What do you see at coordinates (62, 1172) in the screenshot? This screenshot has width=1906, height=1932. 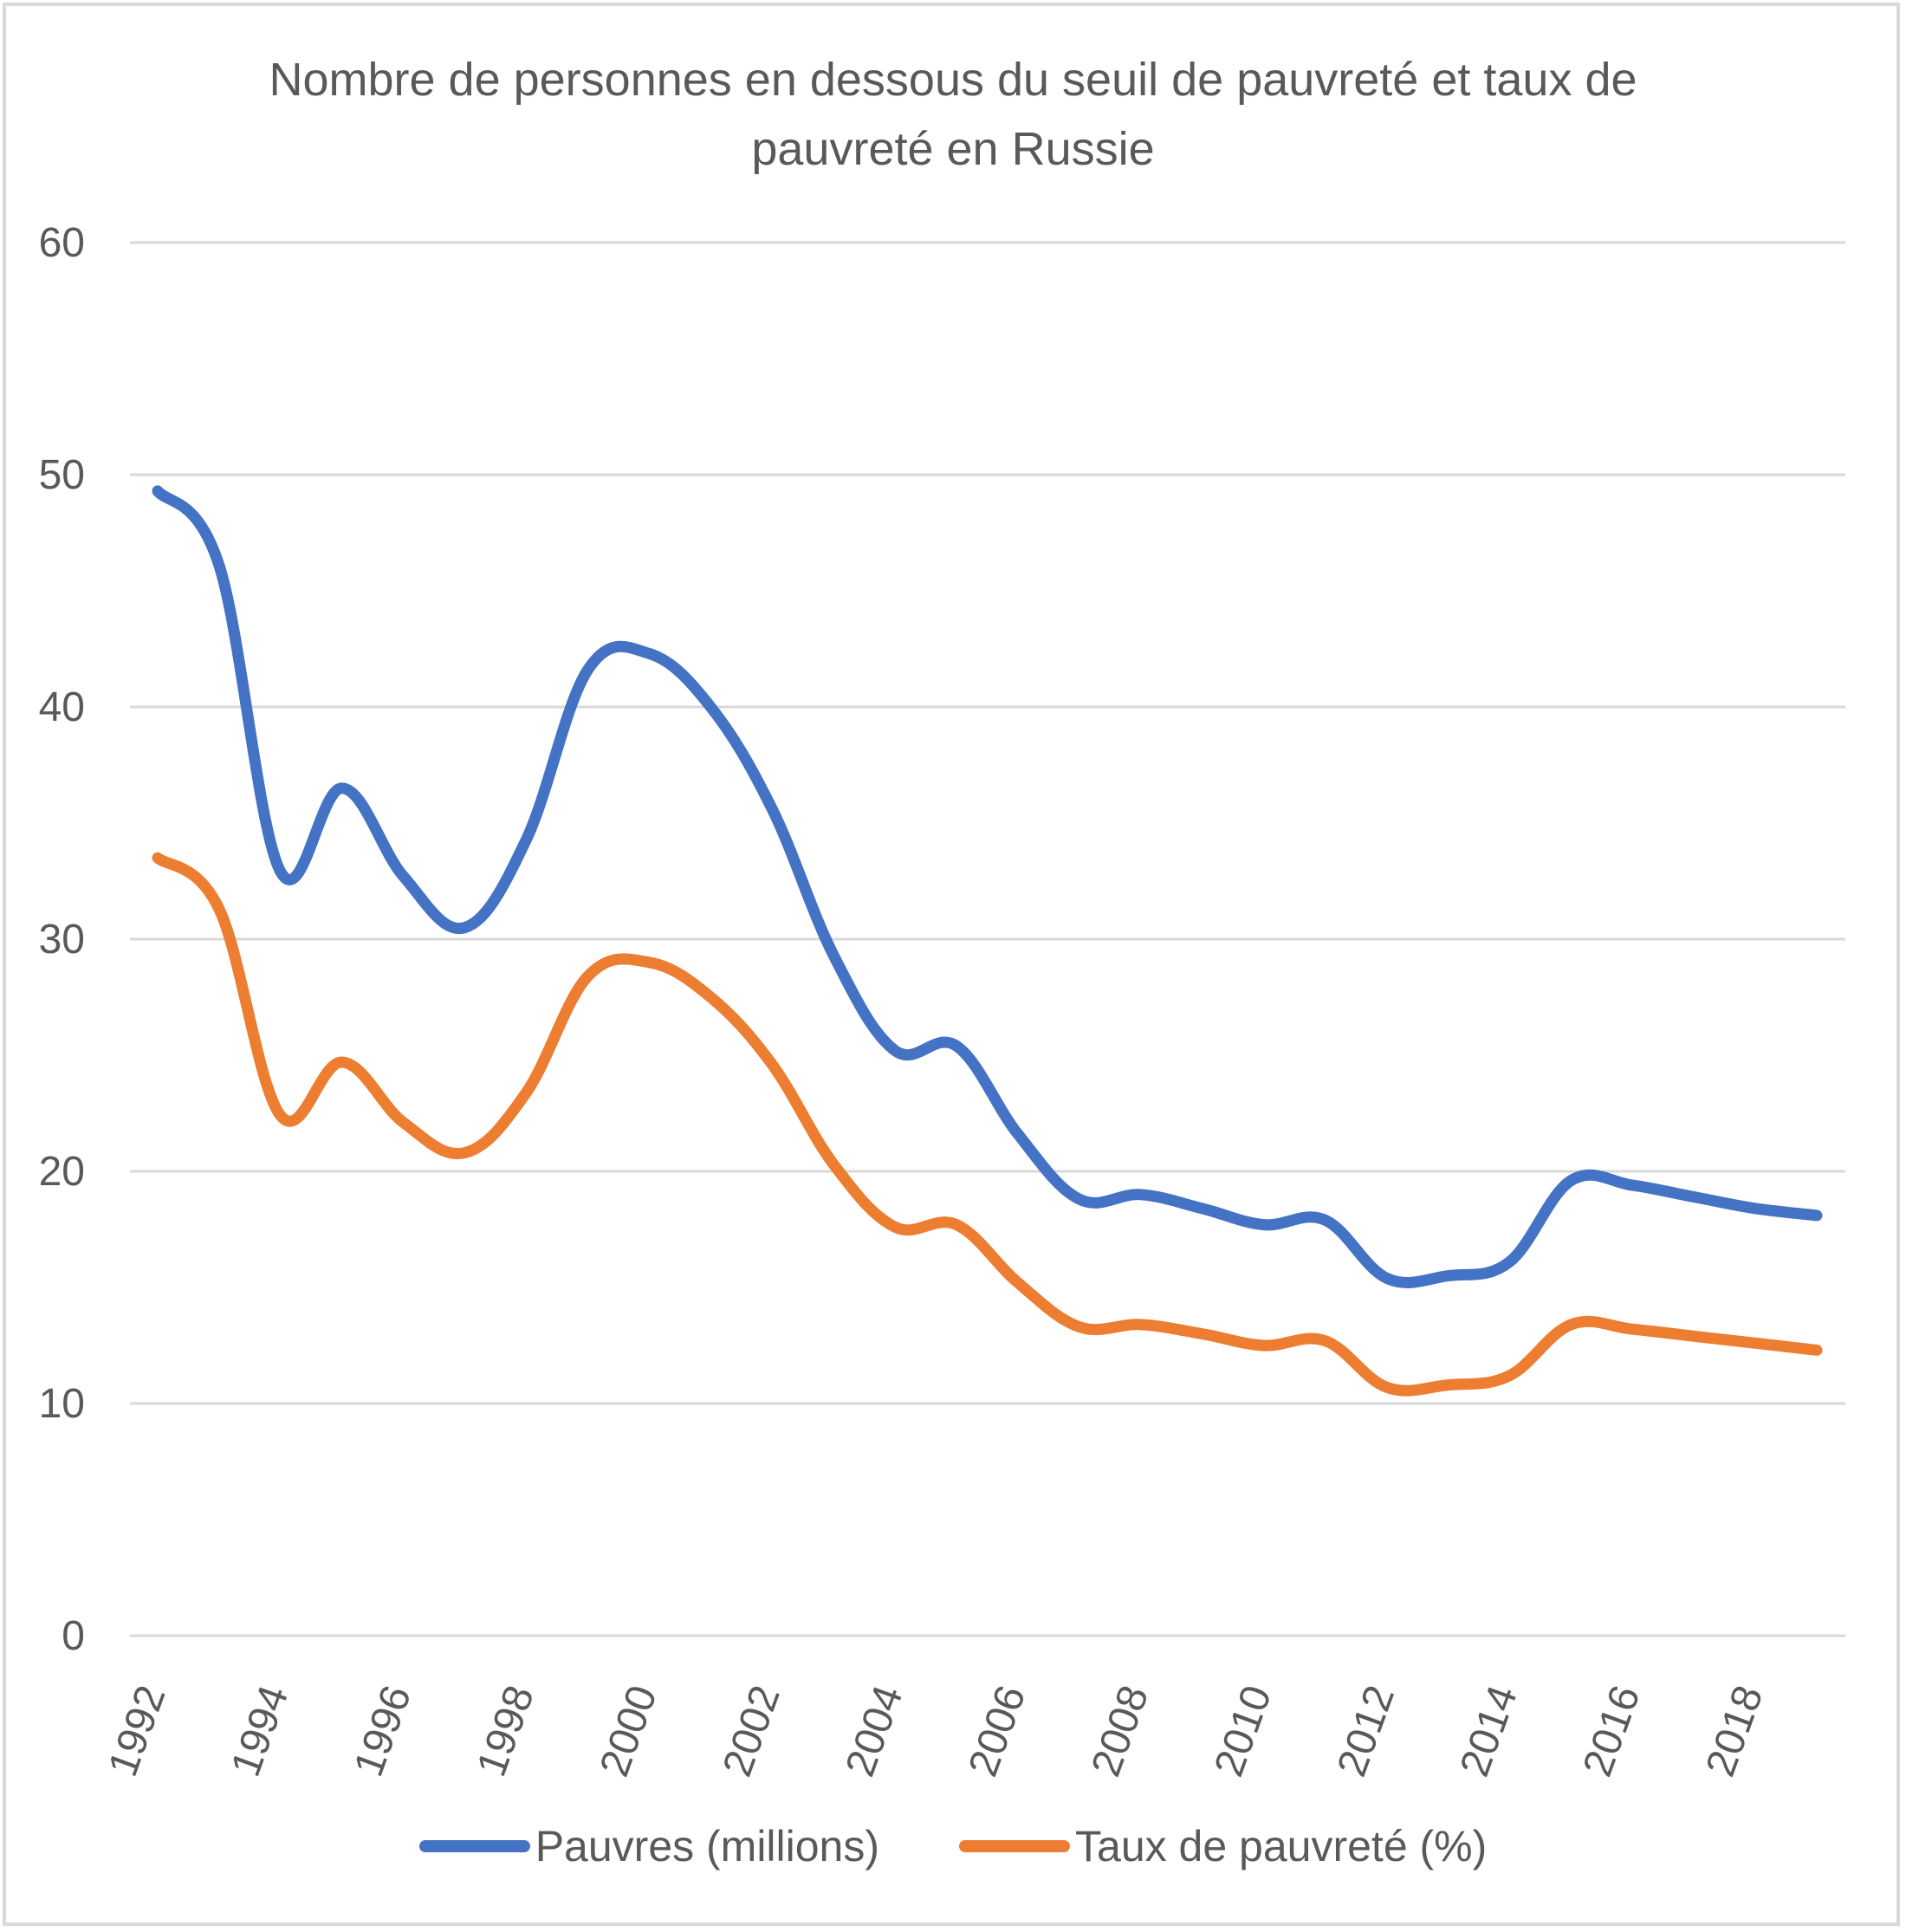 I see `y-tick-label: 20` at bounding box center [62, 1172].